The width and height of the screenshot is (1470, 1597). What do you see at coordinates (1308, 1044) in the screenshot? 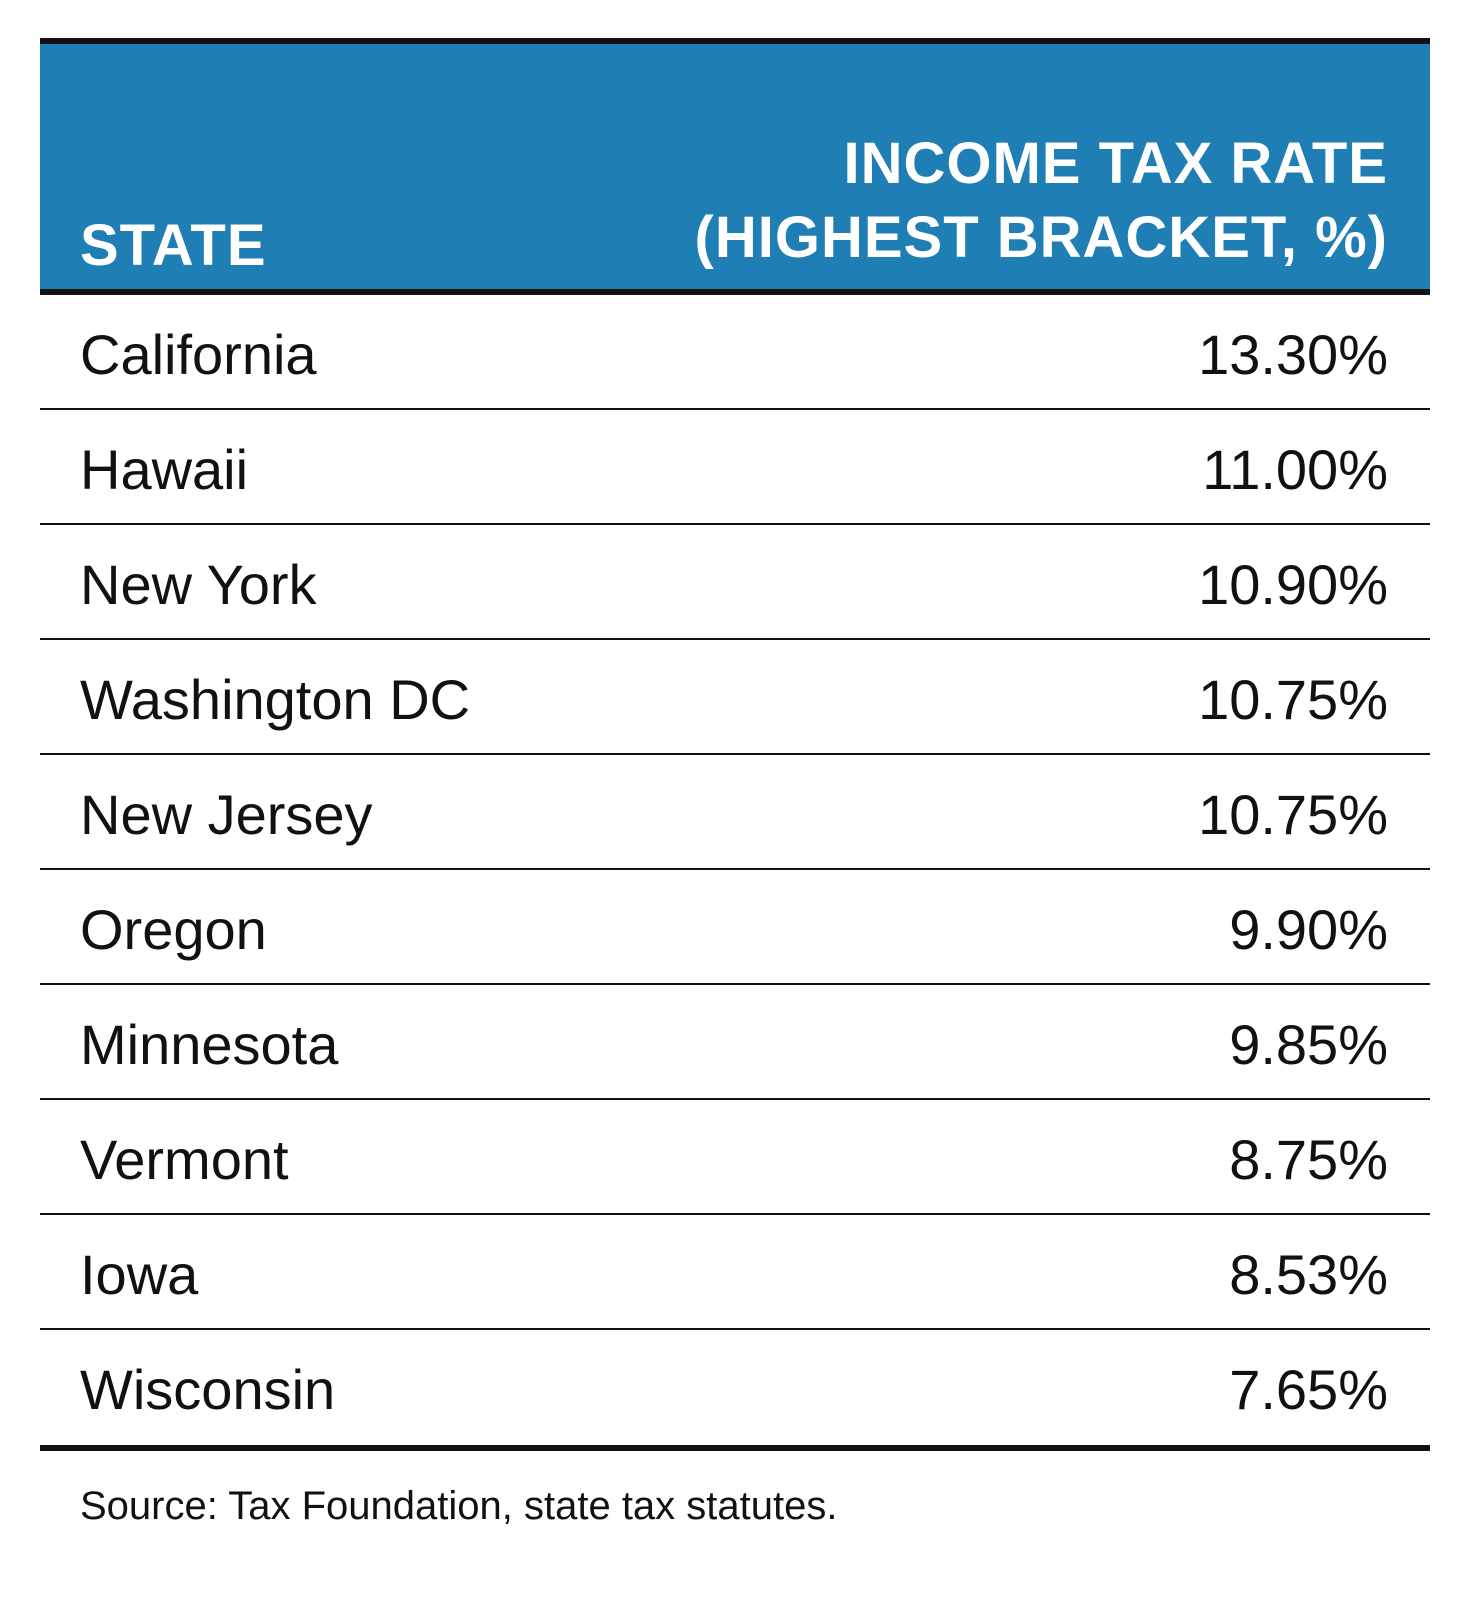
I see `rate-cell: 9.85%` at bounding box center [1308, 1044].